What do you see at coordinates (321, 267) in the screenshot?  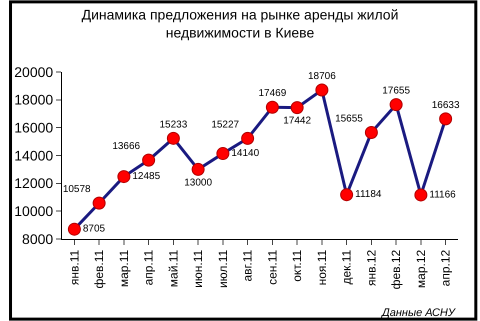 I see `x-tick-label: ноя.11` at bounding box center [321, 267].